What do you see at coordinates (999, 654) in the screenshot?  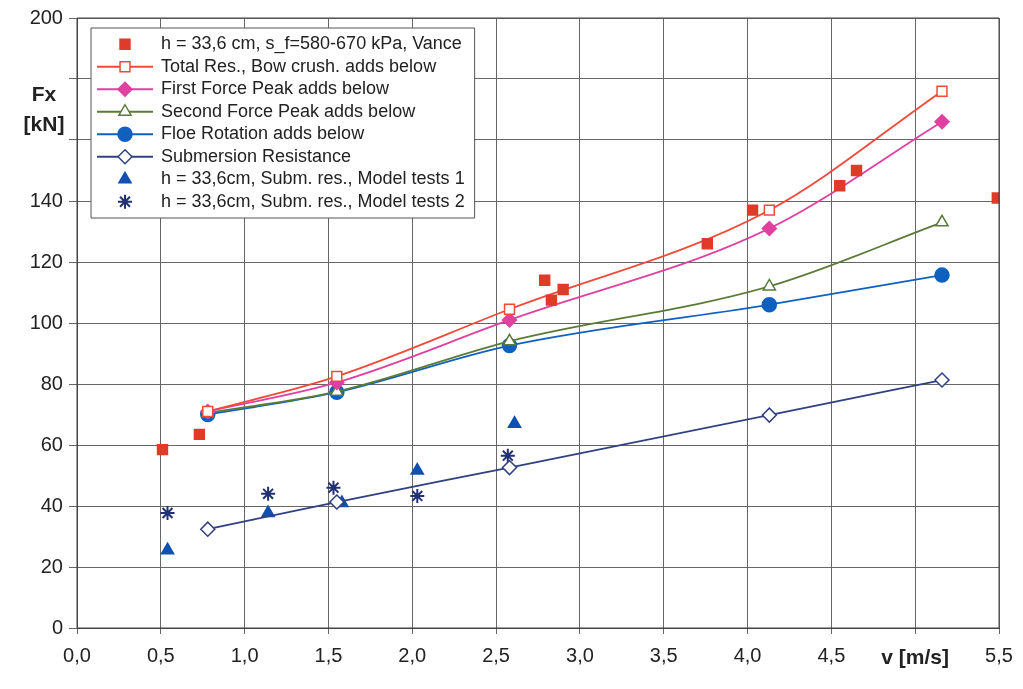 I see `x-tick-label: 5,5` at bounding box center [999, 654].